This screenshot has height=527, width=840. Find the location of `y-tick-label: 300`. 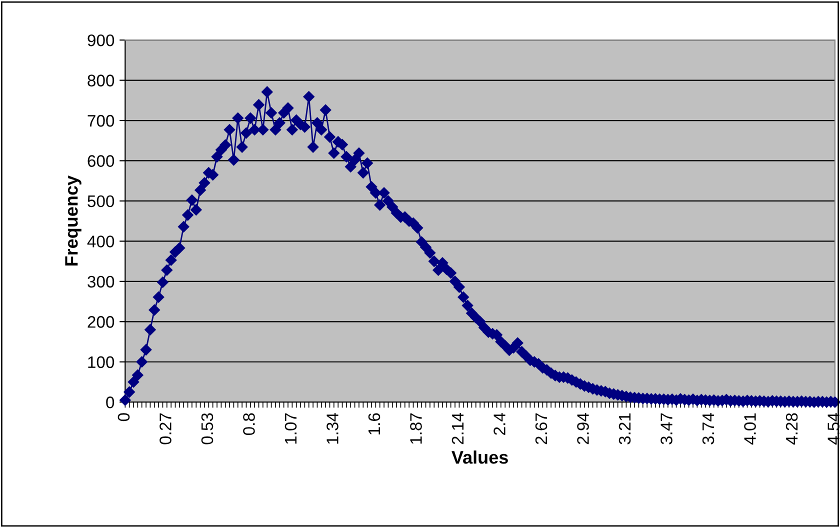

y-tick-label: 300 is located at coordinates (101, 282).